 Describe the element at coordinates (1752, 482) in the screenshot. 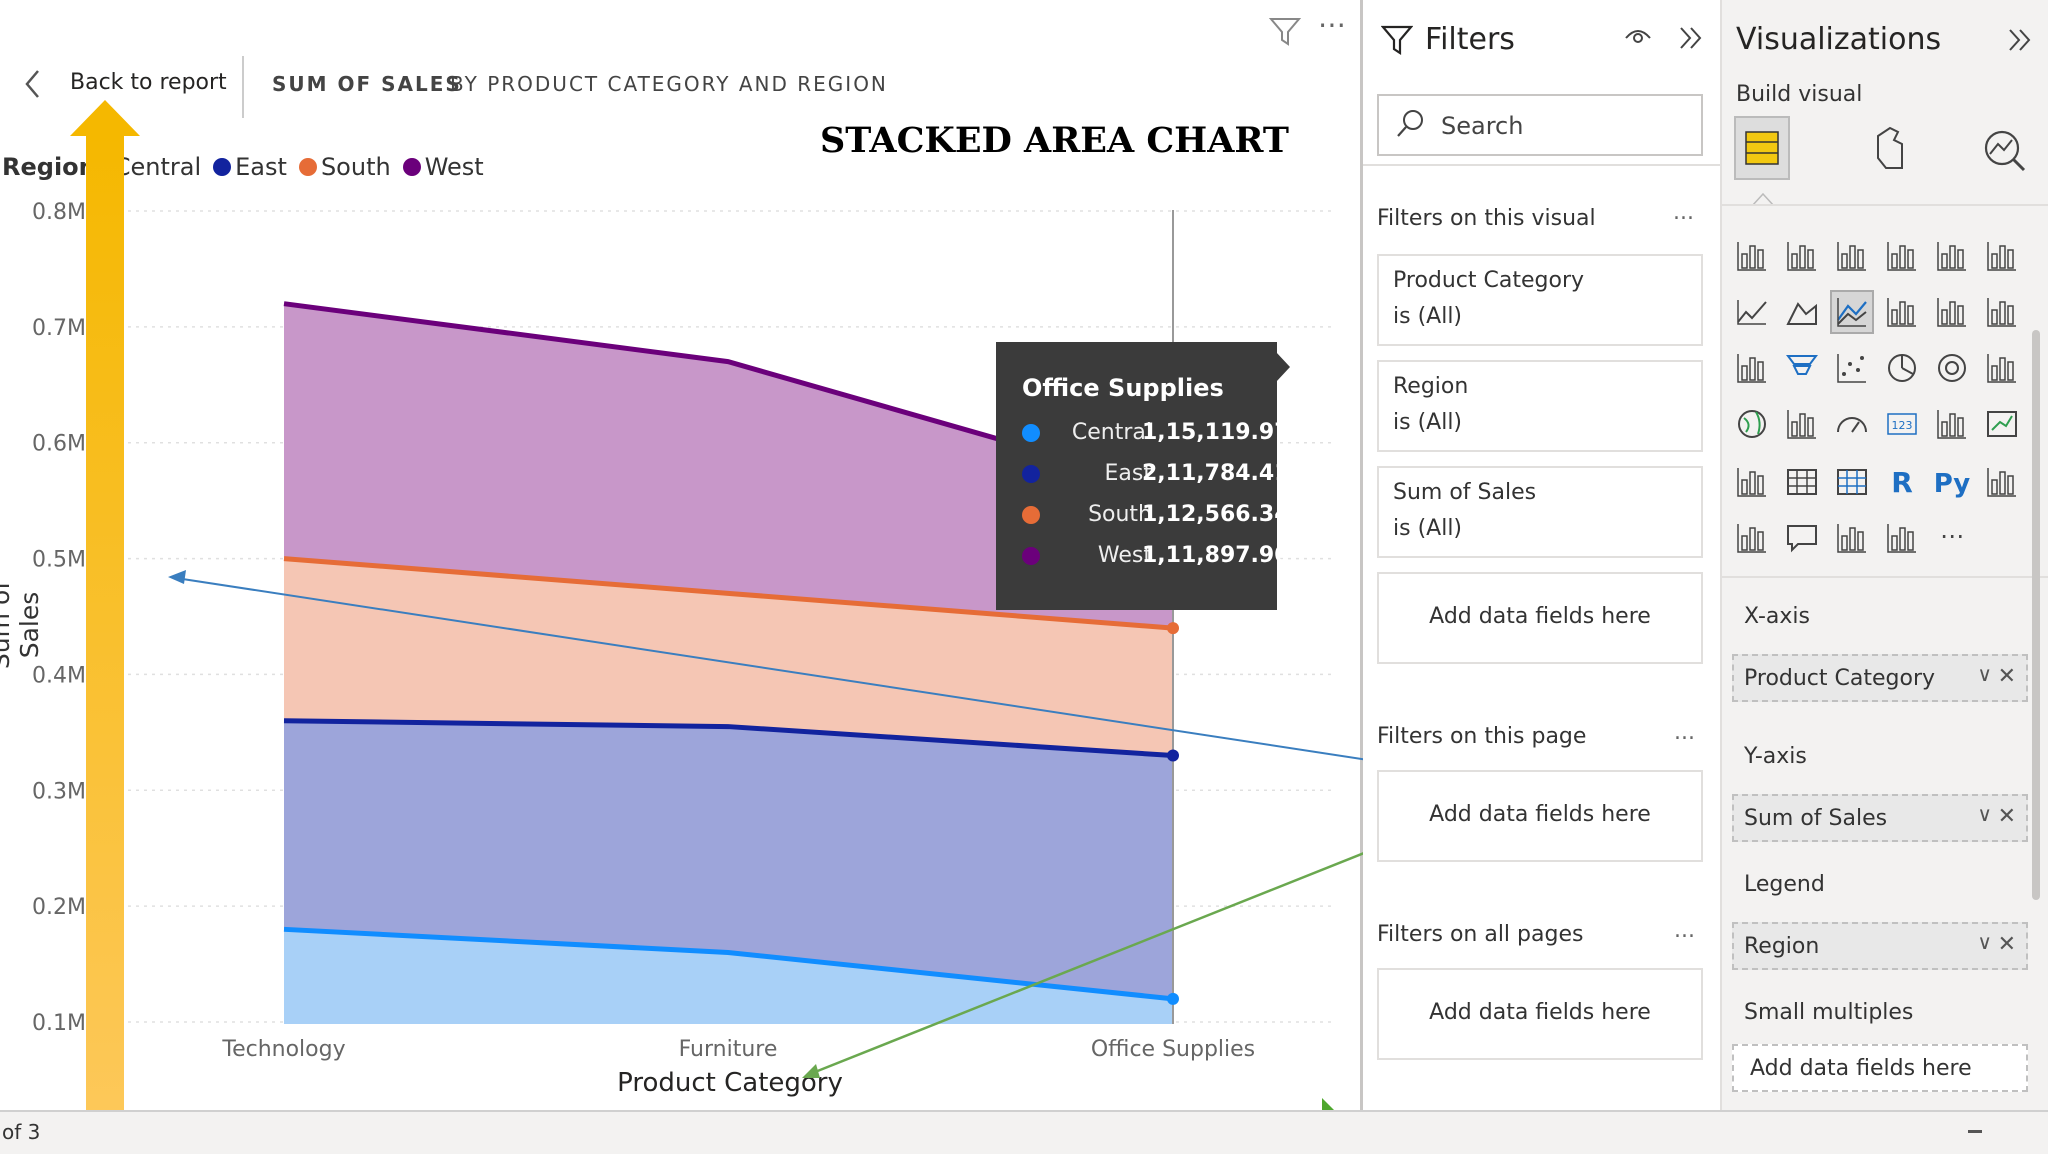

I see `slicer-icon` at that location.